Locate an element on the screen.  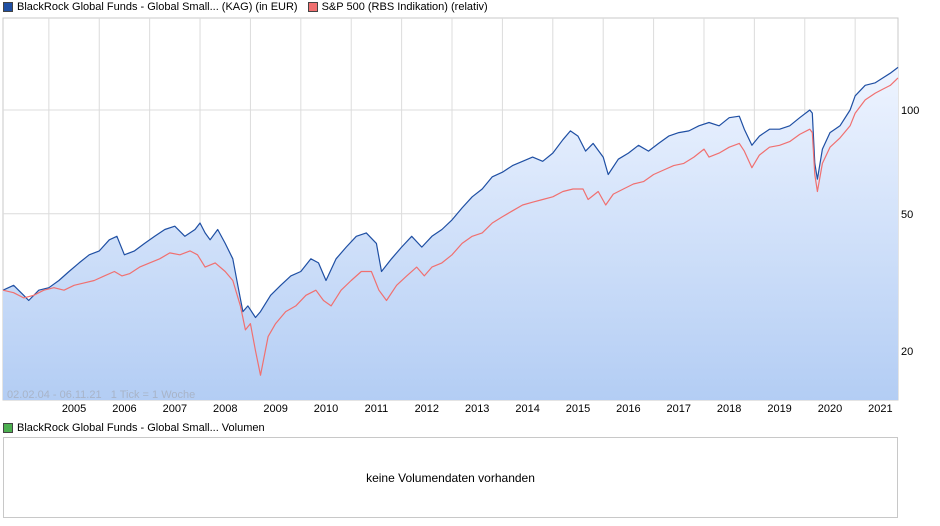
x-tick-label: 2006 is located at coordinates (124, 409).